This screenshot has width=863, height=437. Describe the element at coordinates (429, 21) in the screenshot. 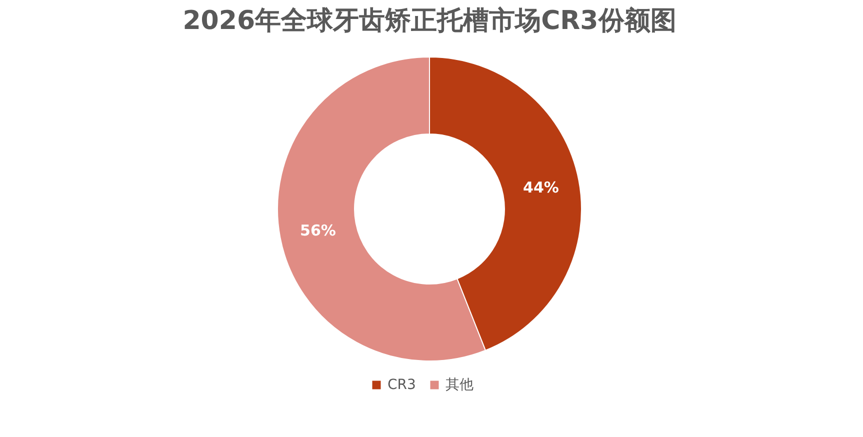

I see `chart-title: 2026年全球牙齿矫正托槽市场CR3份额图` at that location.